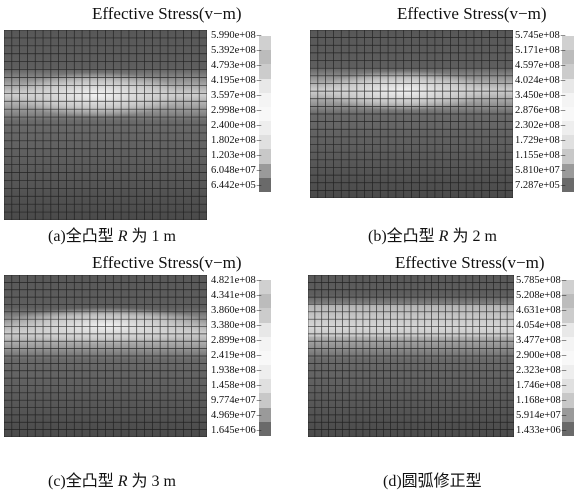  What do you see at coordinates (236, 400) in the screenshot?
I see `panel-c-legend-label: 9.774e+07` at bounding box center [236, 400].